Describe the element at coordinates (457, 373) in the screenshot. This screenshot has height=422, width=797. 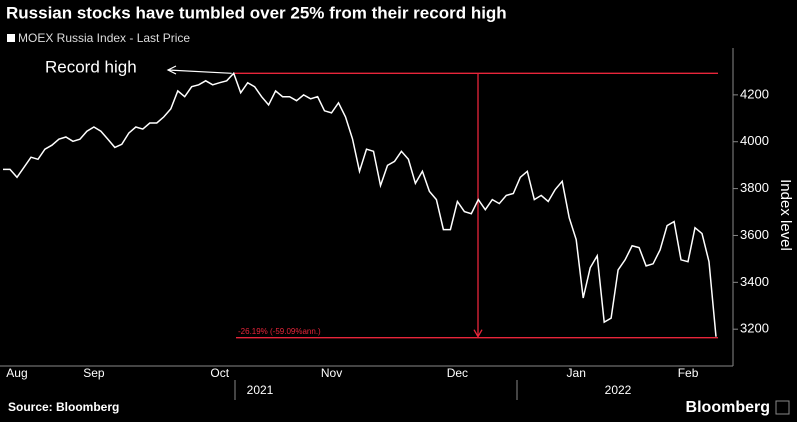
I see `x-tick-label: Dec` at that location.